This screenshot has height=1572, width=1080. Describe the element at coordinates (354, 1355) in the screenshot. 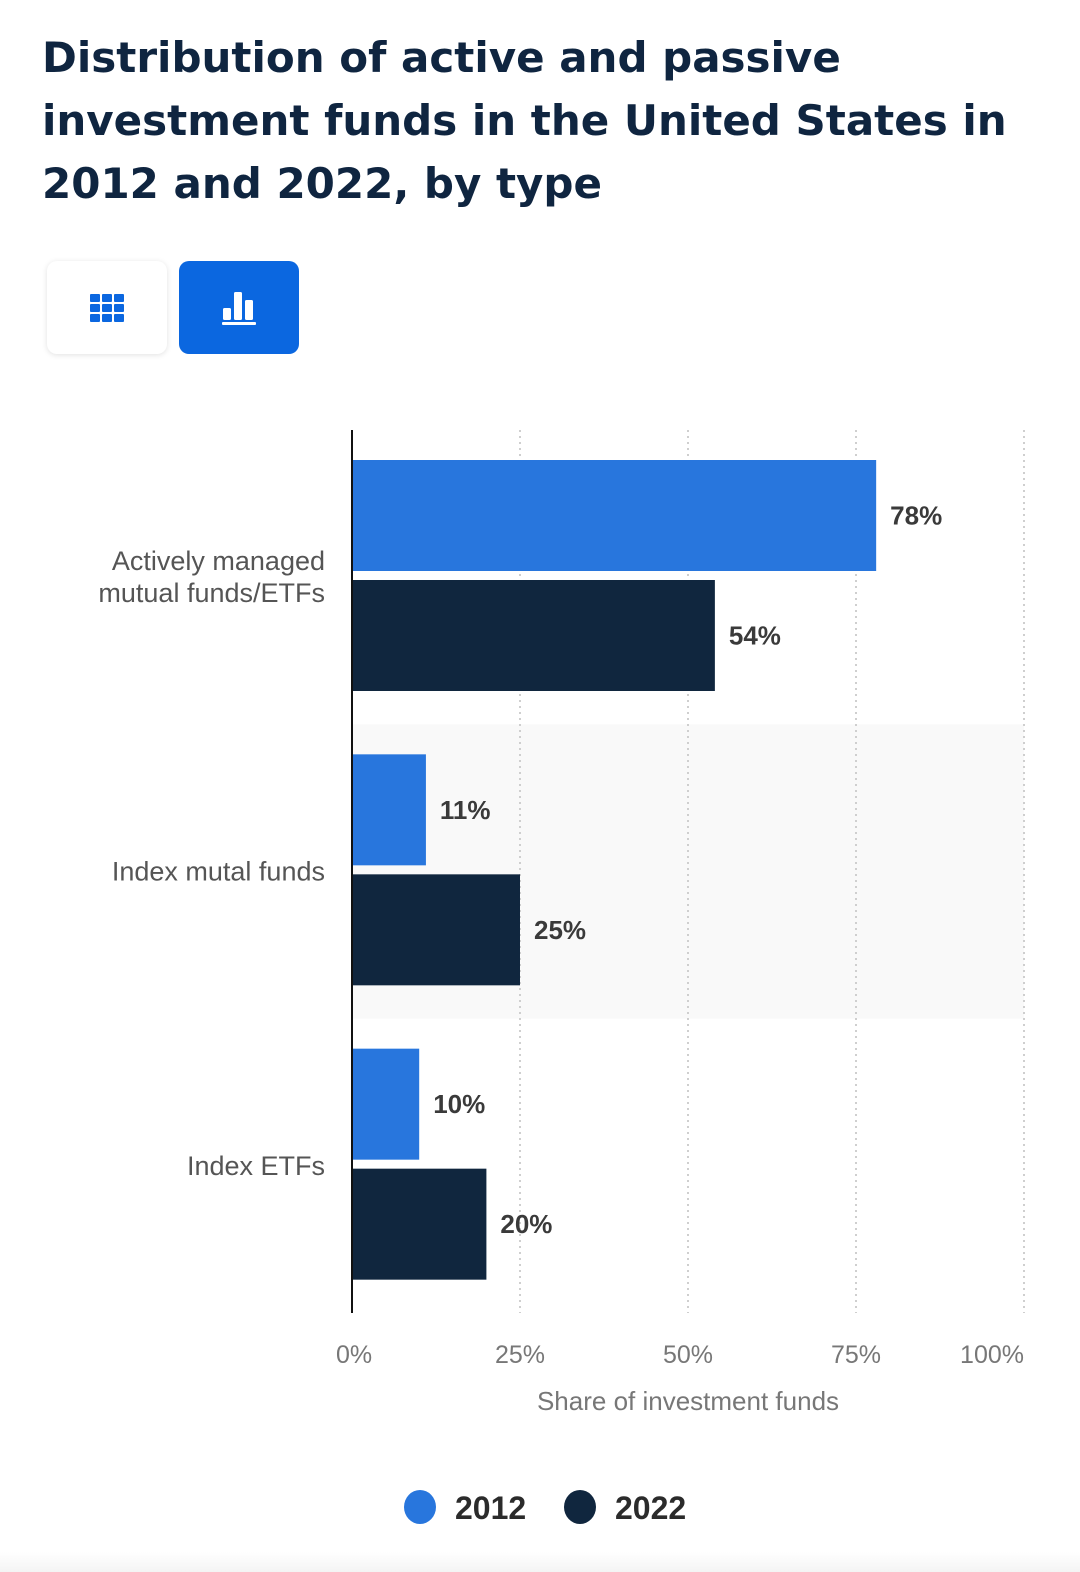

I see `x-tick-label: 0%` at that location.